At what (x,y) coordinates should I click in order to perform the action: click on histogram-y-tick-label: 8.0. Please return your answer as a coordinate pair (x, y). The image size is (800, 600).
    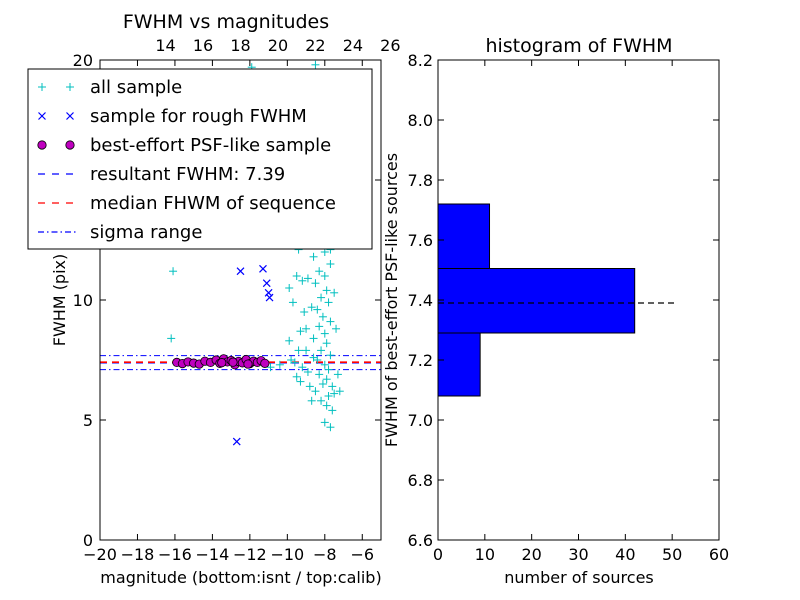
    Looking at the image, I should click on (420, 120).